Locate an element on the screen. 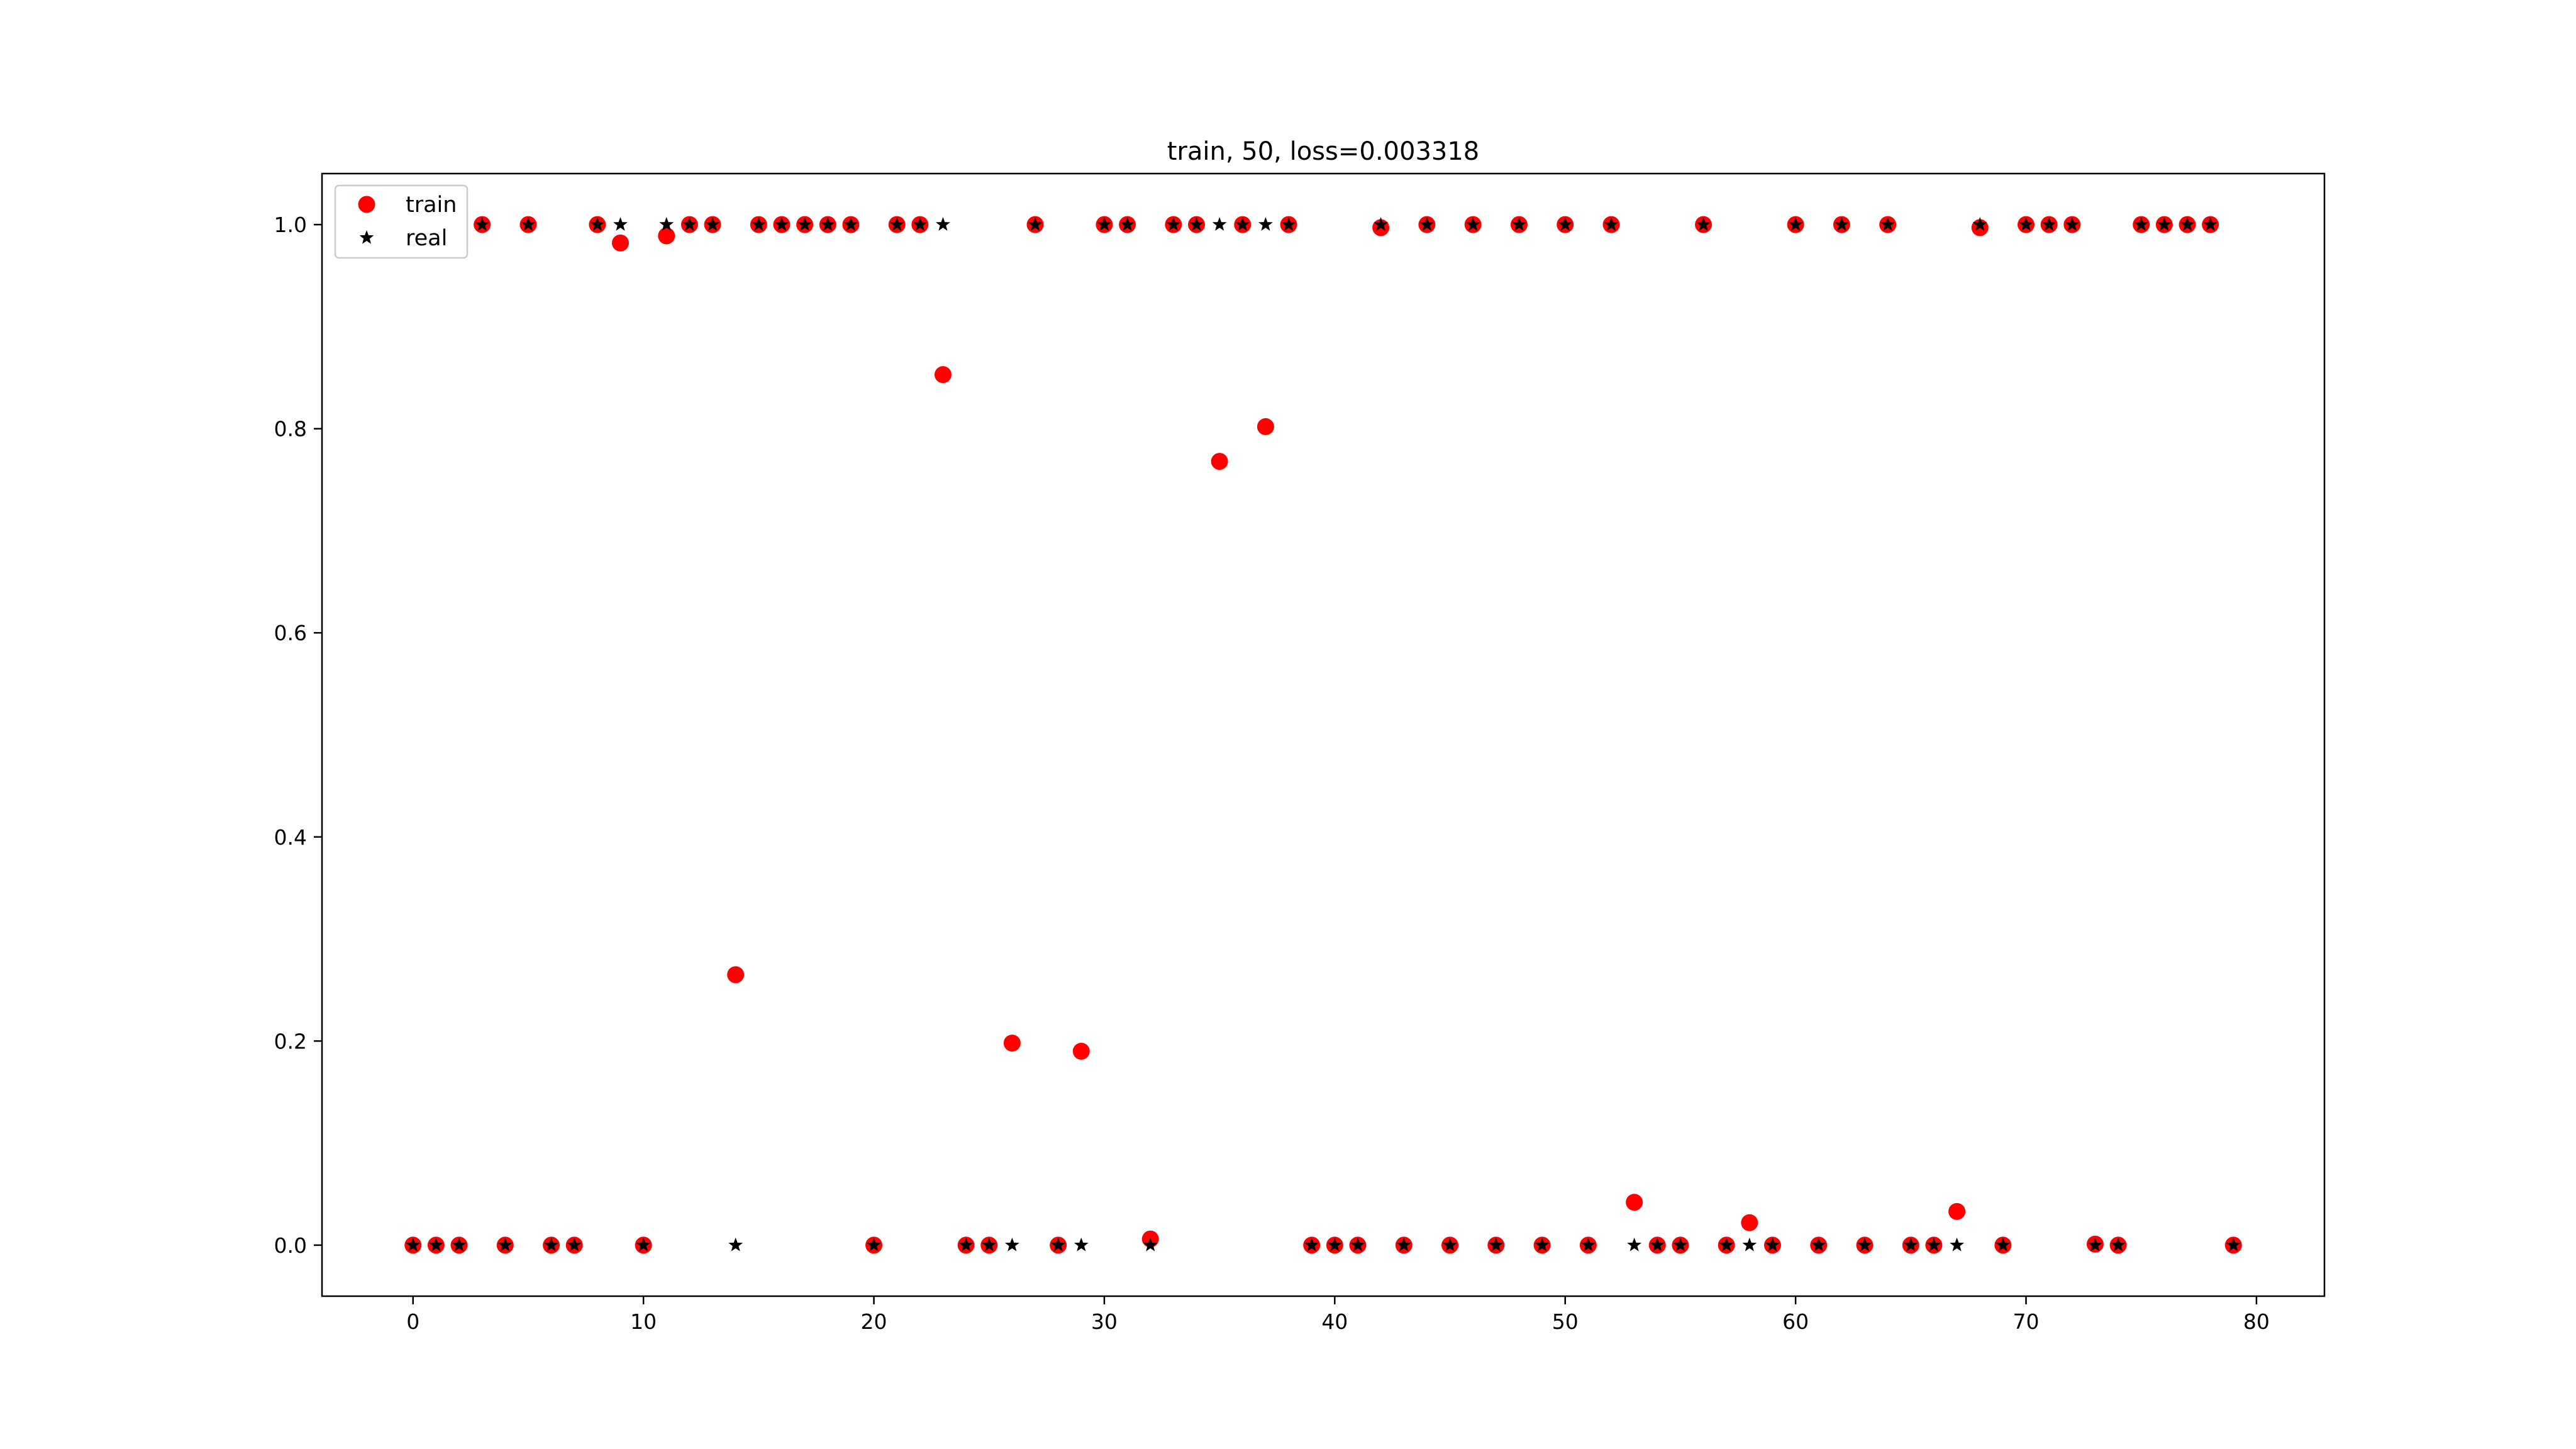  x-tick-label: 30 is located at coordinates (1104, 1321).